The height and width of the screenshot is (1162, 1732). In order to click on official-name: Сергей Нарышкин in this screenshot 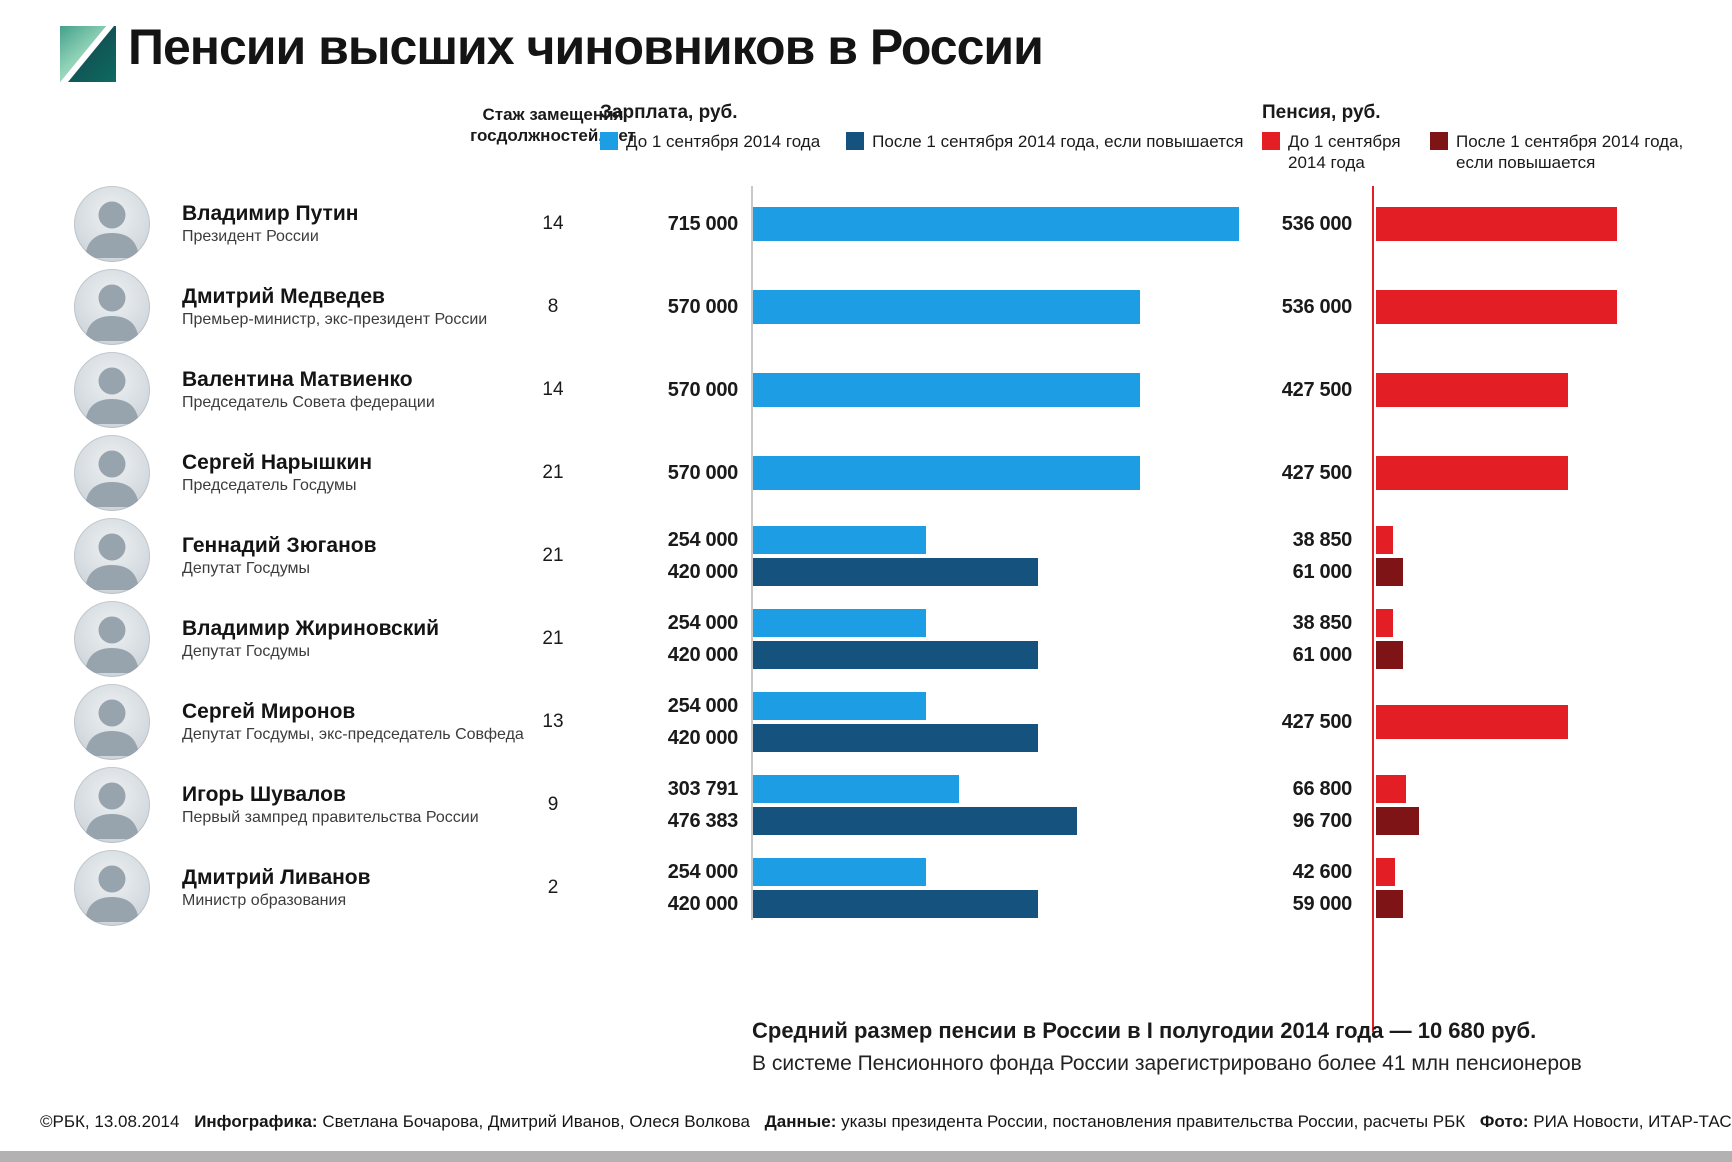, I will do `click(277, 462)`.